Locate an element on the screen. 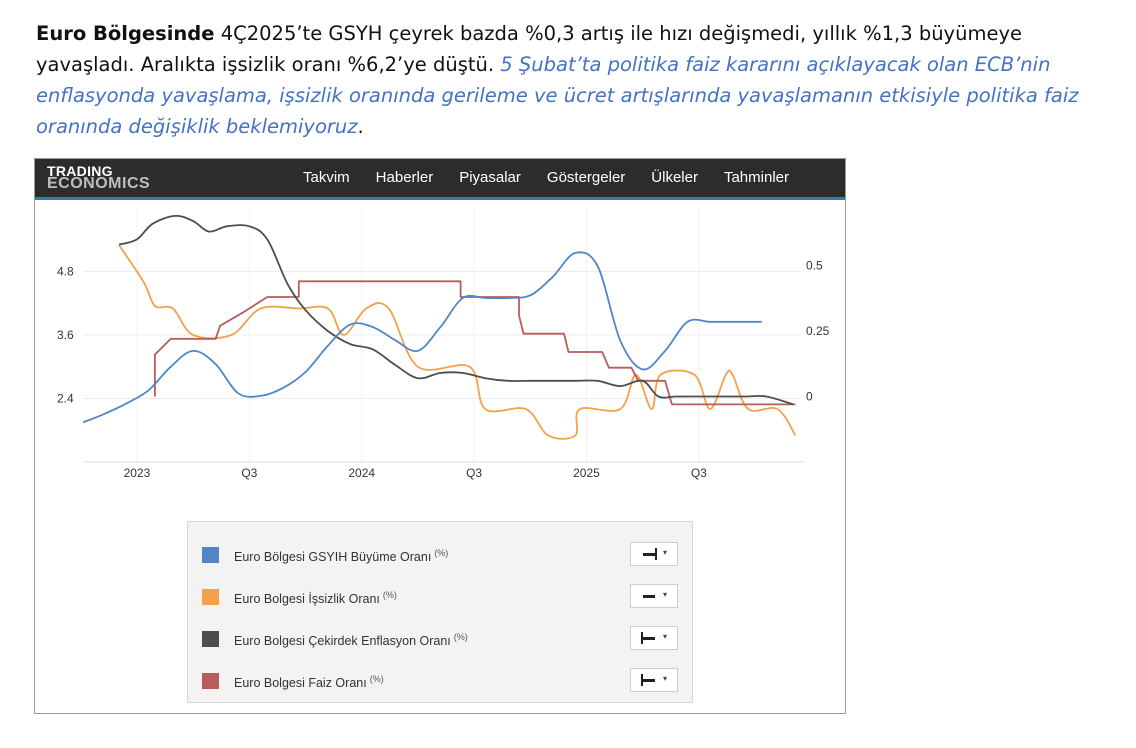 This screenshot has width=1136, height=748. nav-tahminler: Tahminler is located at coordinates (756, 177).